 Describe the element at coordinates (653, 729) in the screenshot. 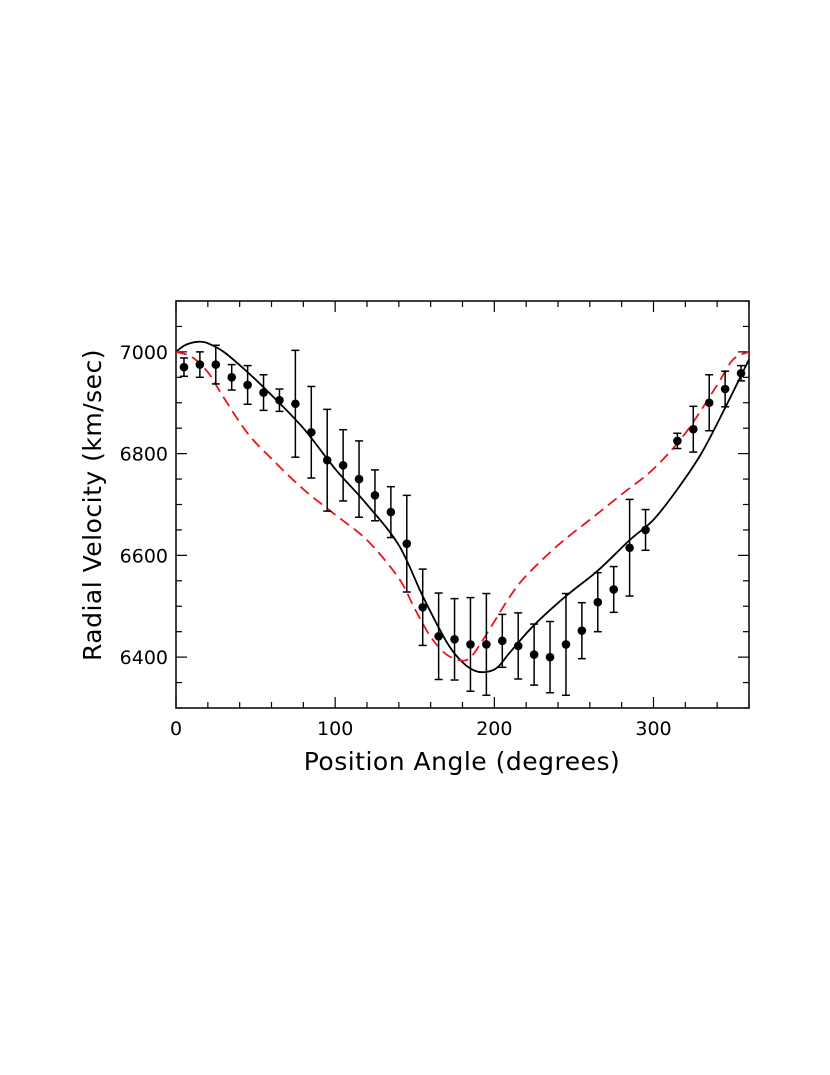

I see `x-tick-label: 300` at that location.